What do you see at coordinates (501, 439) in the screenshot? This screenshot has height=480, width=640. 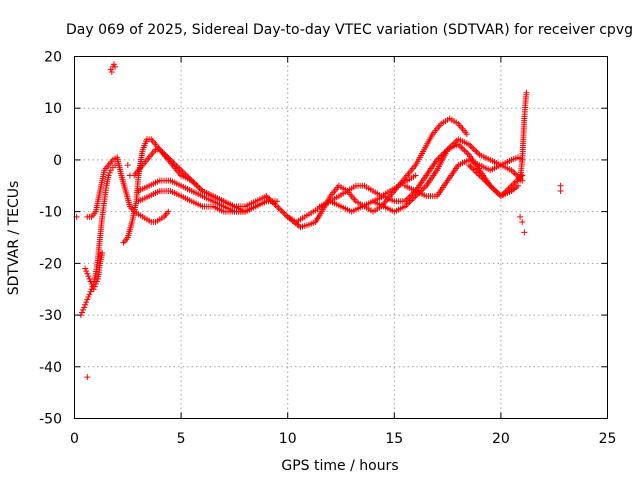 I see `x-tick-label: 20` at bounding box center [501, 439].